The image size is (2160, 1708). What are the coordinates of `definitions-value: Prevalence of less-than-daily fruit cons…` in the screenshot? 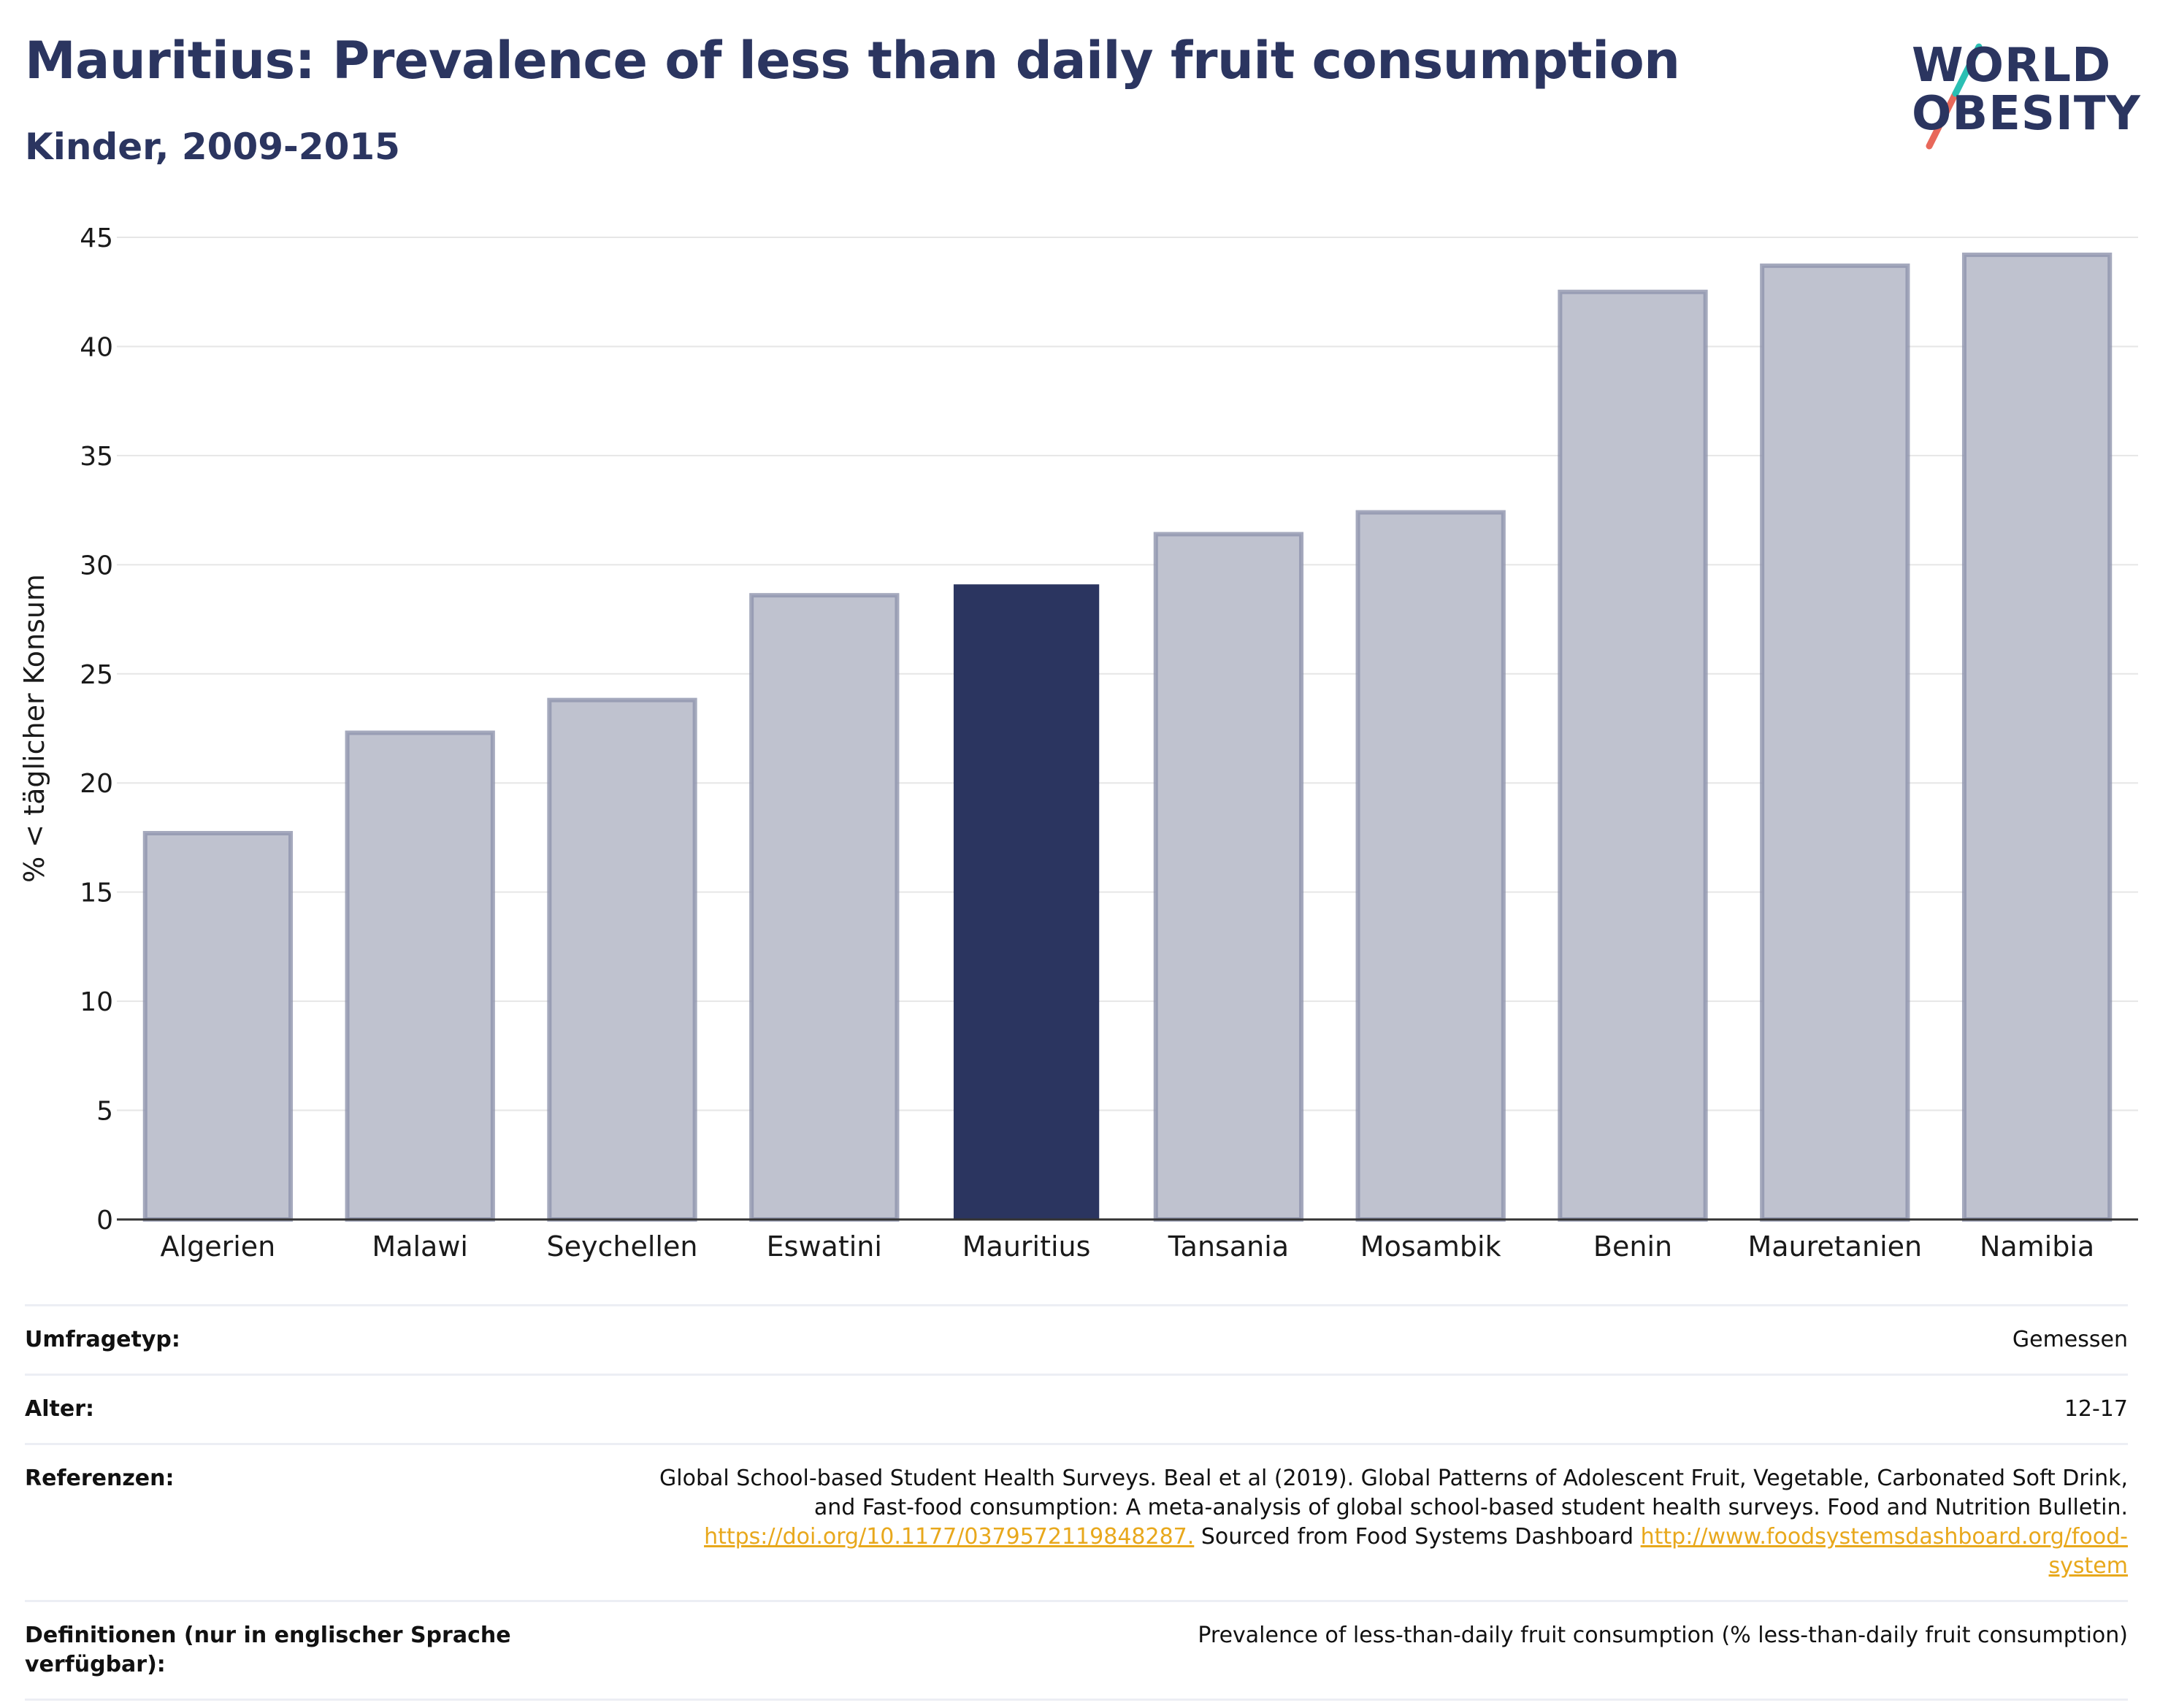 It's located at (1663, 1635).